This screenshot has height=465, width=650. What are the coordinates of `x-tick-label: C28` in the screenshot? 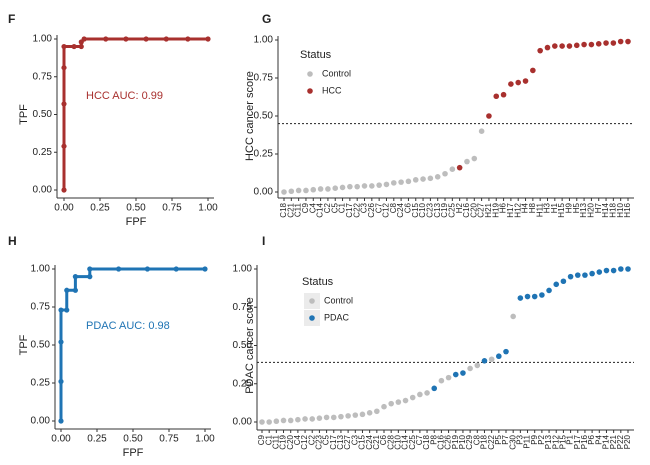 It's located at (390, 441).